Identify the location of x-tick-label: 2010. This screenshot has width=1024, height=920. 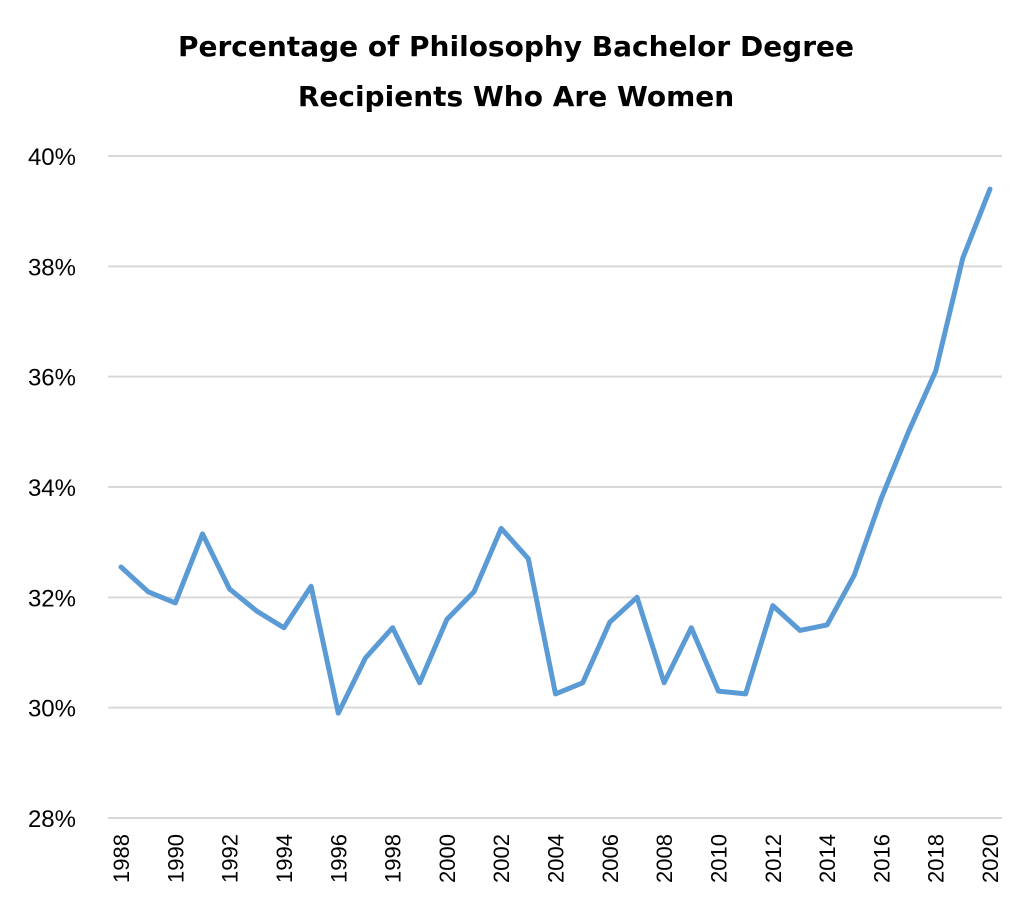
(718, 858).